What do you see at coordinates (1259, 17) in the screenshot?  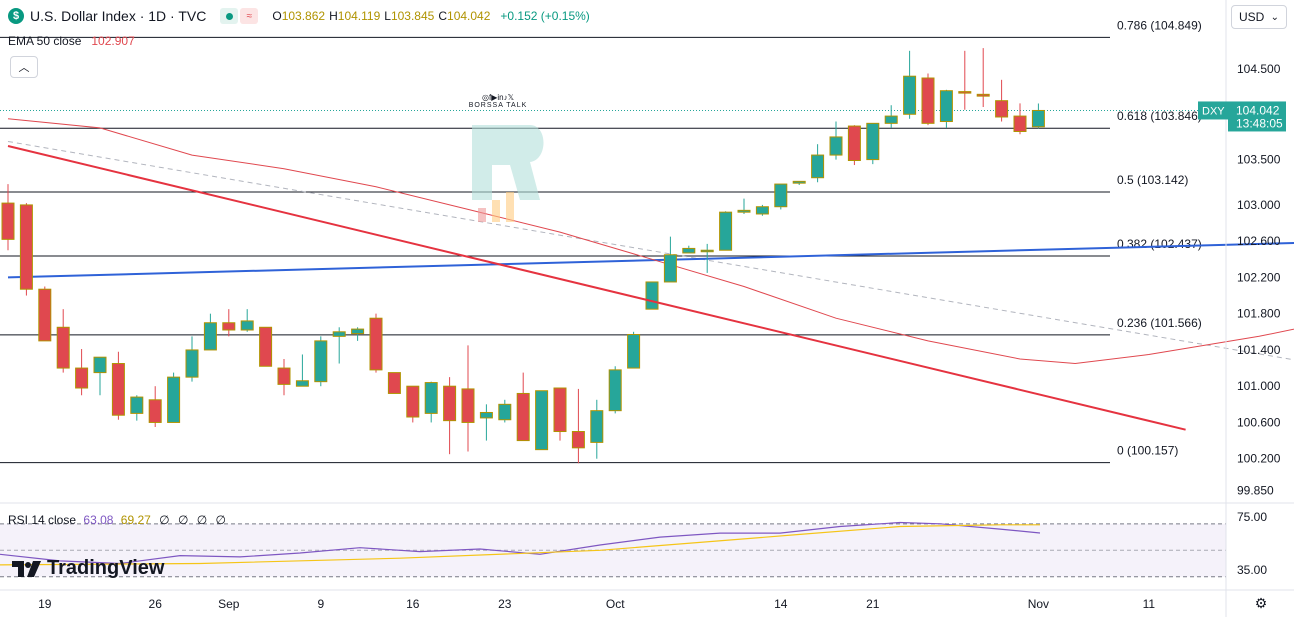 I see `currency-dropdown: USD ⌄` at bounding box center [1259, 17].